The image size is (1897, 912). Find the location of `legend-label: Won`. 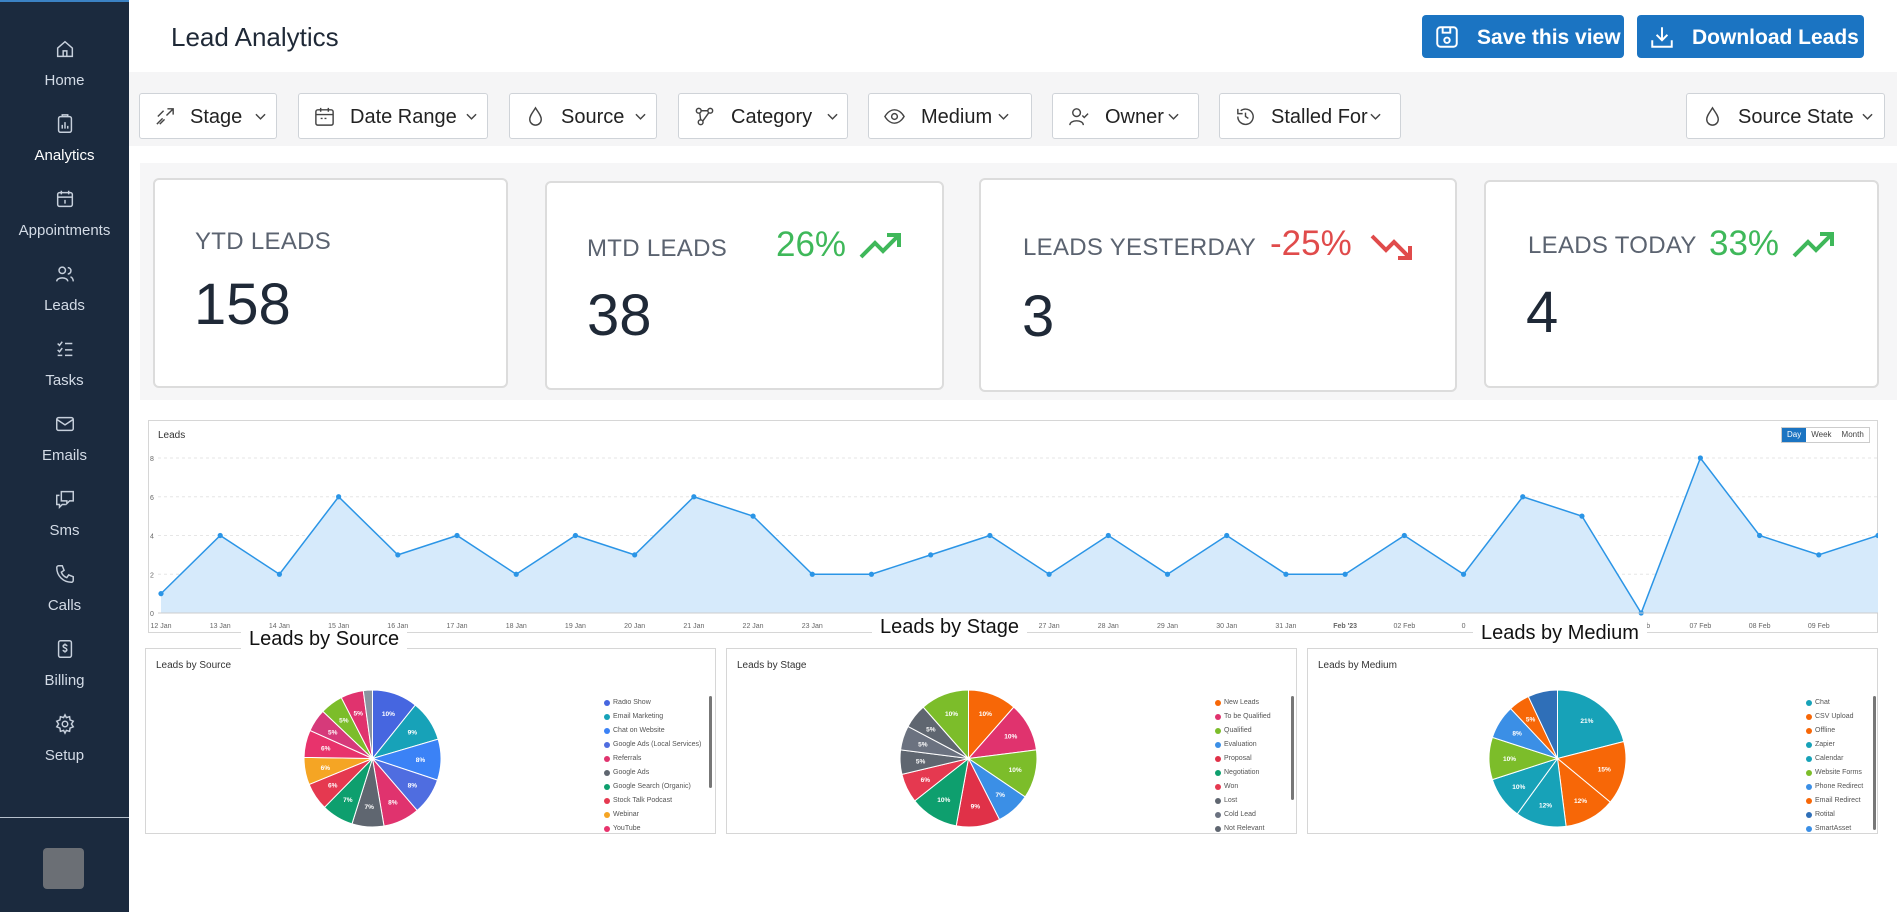

legend-label: Won is located at coordinates (1231, 786).